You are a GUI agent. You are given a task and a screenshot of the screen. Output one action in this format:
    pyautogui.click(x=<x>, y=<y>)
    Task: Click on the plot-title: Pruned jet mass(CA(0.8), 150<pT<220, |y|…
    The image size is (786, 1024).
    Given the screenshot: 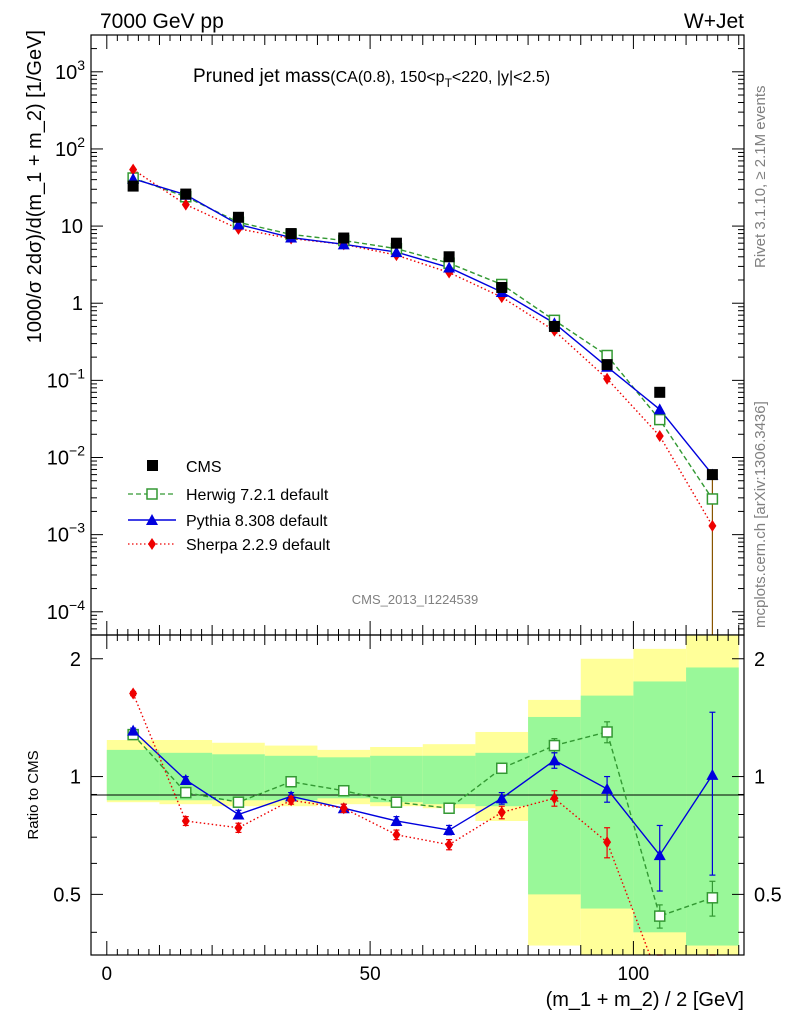 What is the action you would take?
    pyautogui.click(x=371, y=78)
    